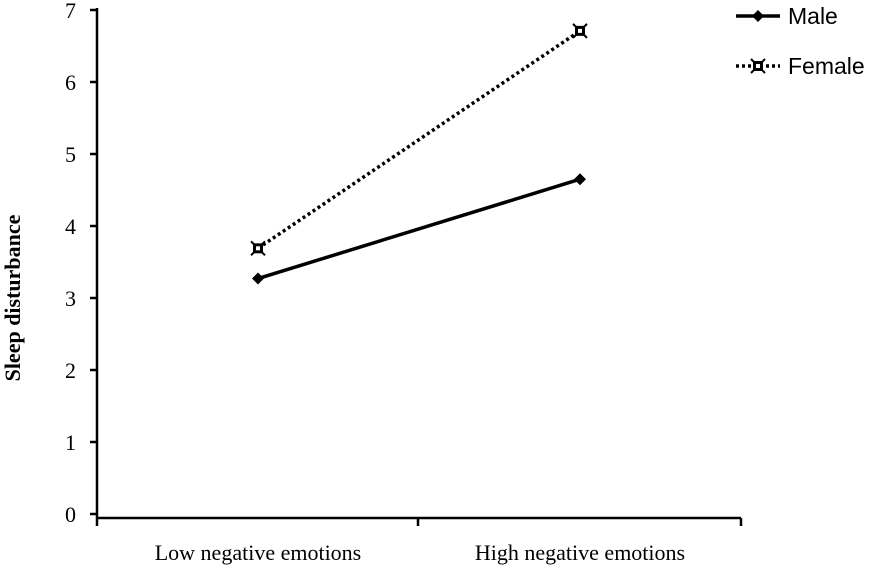 The image size is (886, 568). I want to click on y-tick-label: 7, so click(70, 11).